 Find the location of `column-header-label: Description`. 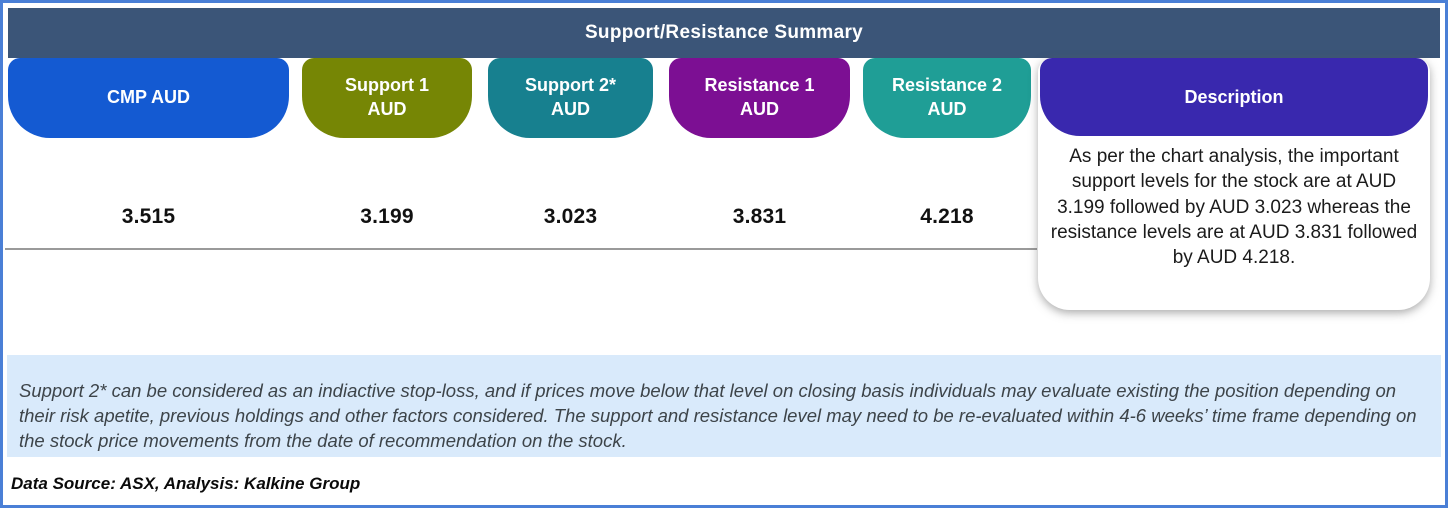

column-header-label: Description is located at coordinates (1234, 96).